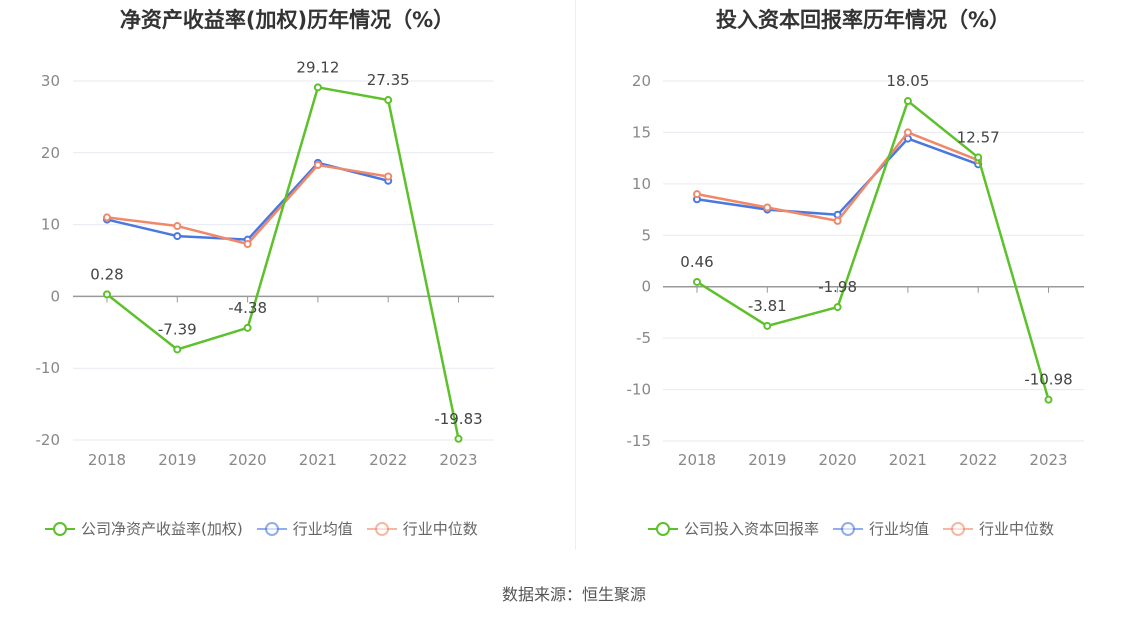  What do you see at coordinates (978, 137) in the screenshot?
I see `data-label: 12.57` at bounding box center [978, 137].